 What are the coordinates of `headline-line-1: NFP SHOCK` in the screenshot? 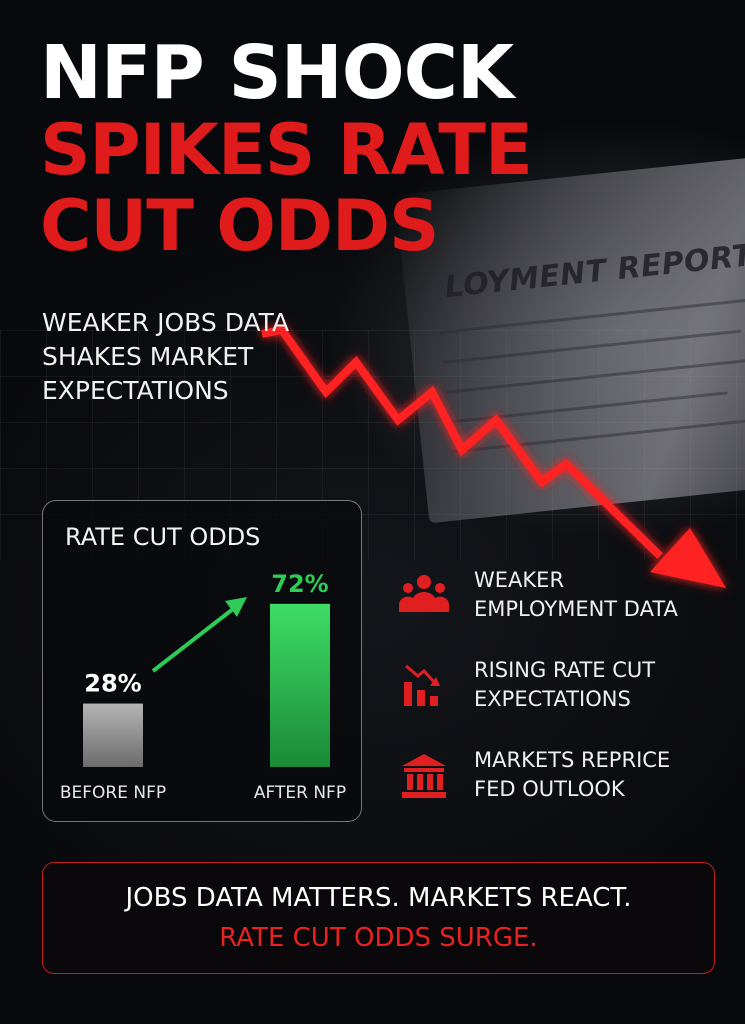 It's located at (277, 73).